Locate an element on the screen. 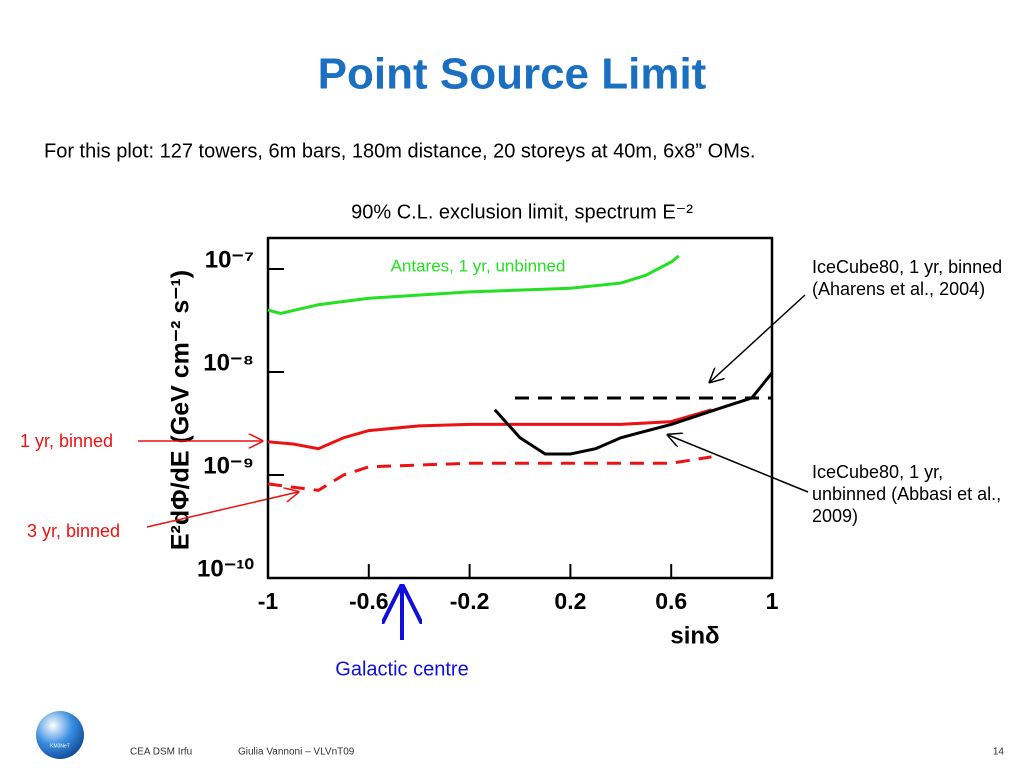  y-tick-label: 10⁻⁷ is located at coordinates (229, 259).